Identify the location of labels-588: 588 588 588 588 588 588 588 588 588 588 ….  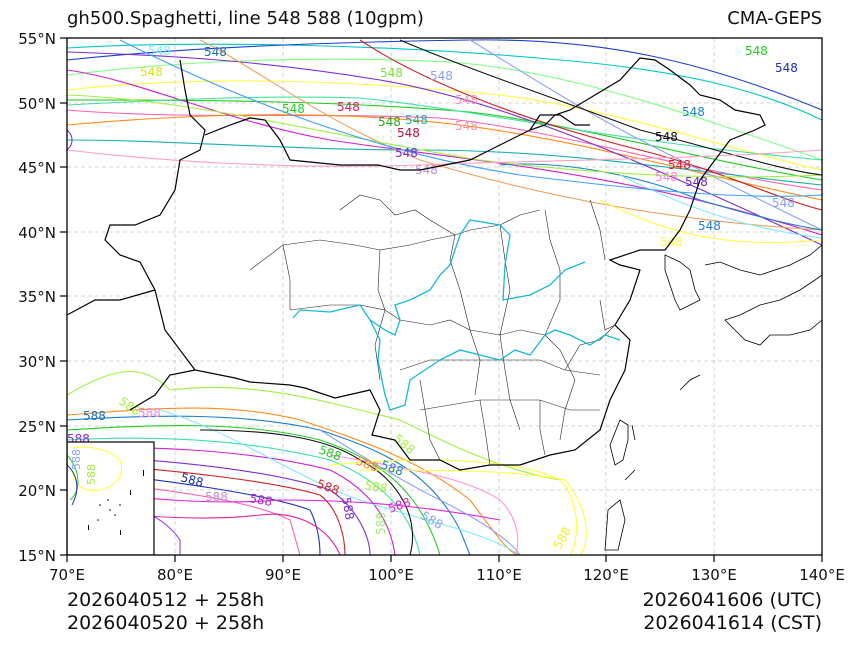
(320, 473).